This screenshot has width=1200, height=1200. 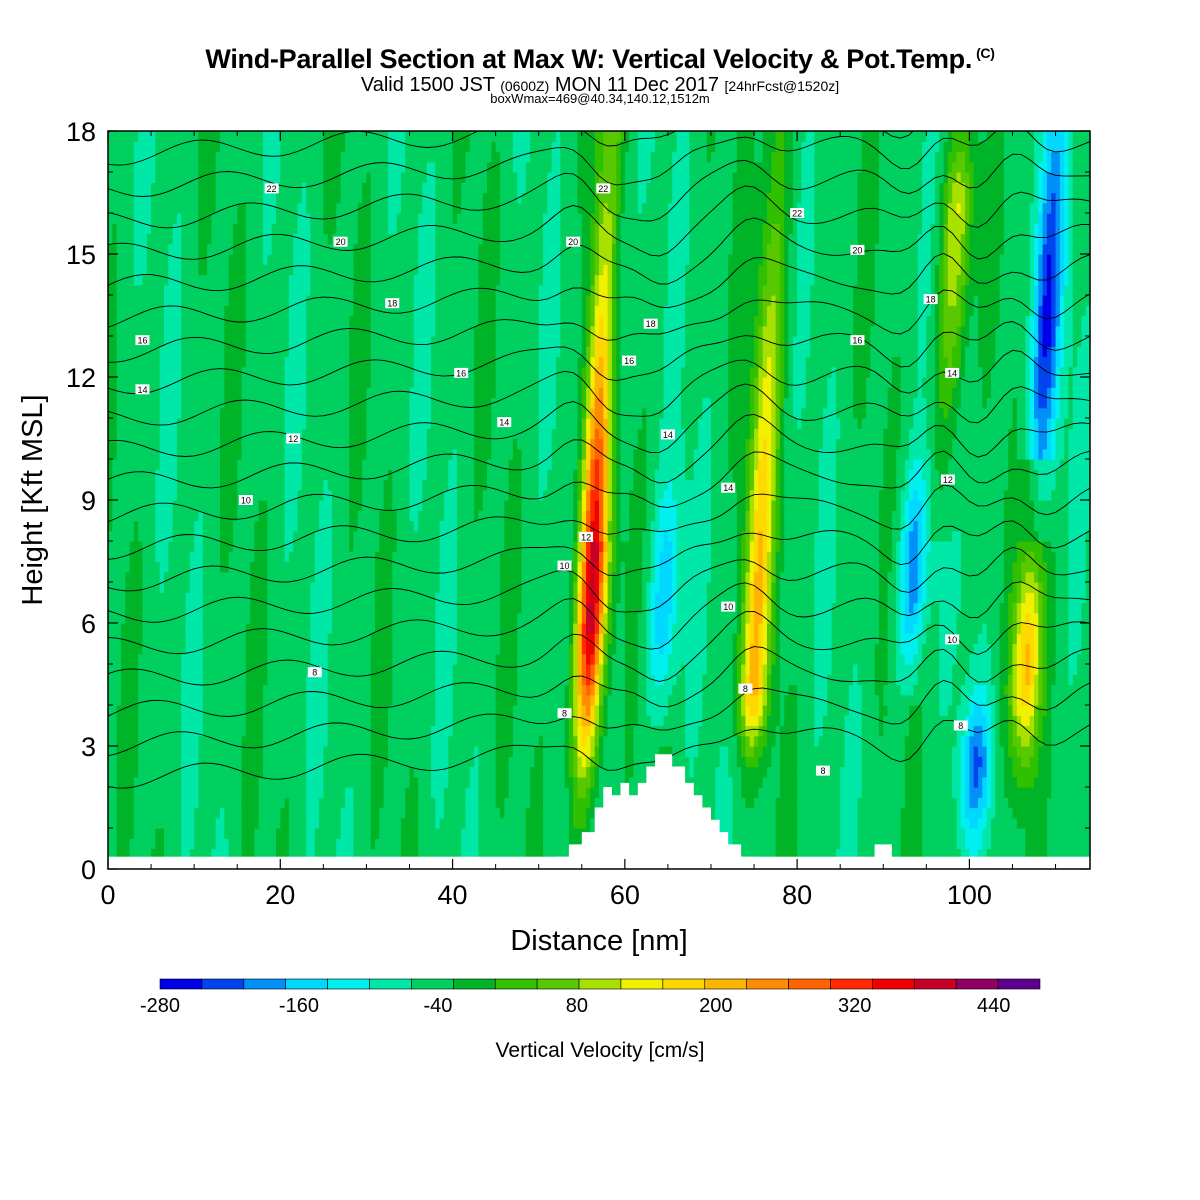 What do you see at coordinates (600, 98) in the screenshot?
I see `box-wmax-info: boxWmax=469@40.34,140.12,1512m` at bounding box center [600, 98].